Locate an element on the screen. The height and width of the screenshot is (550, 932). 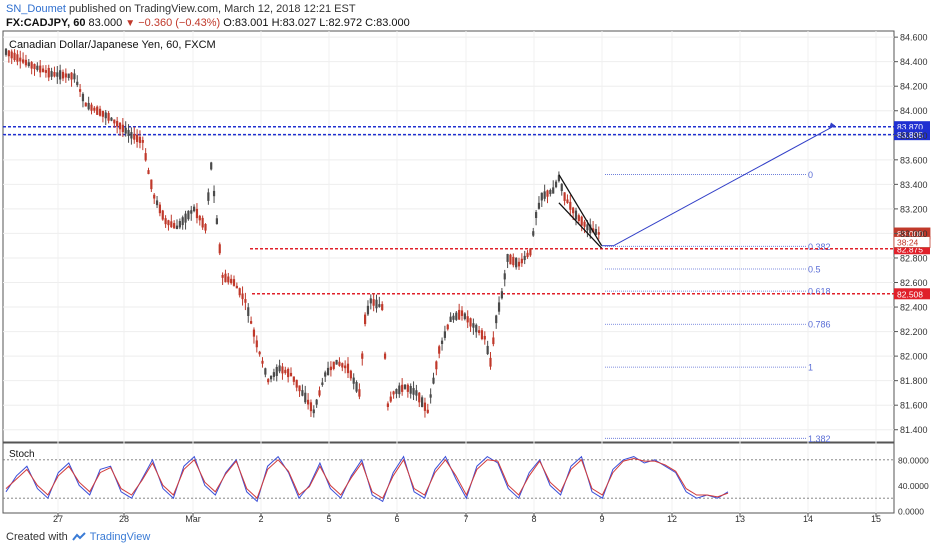
level-price-tag is located at coordinates (912, 135).